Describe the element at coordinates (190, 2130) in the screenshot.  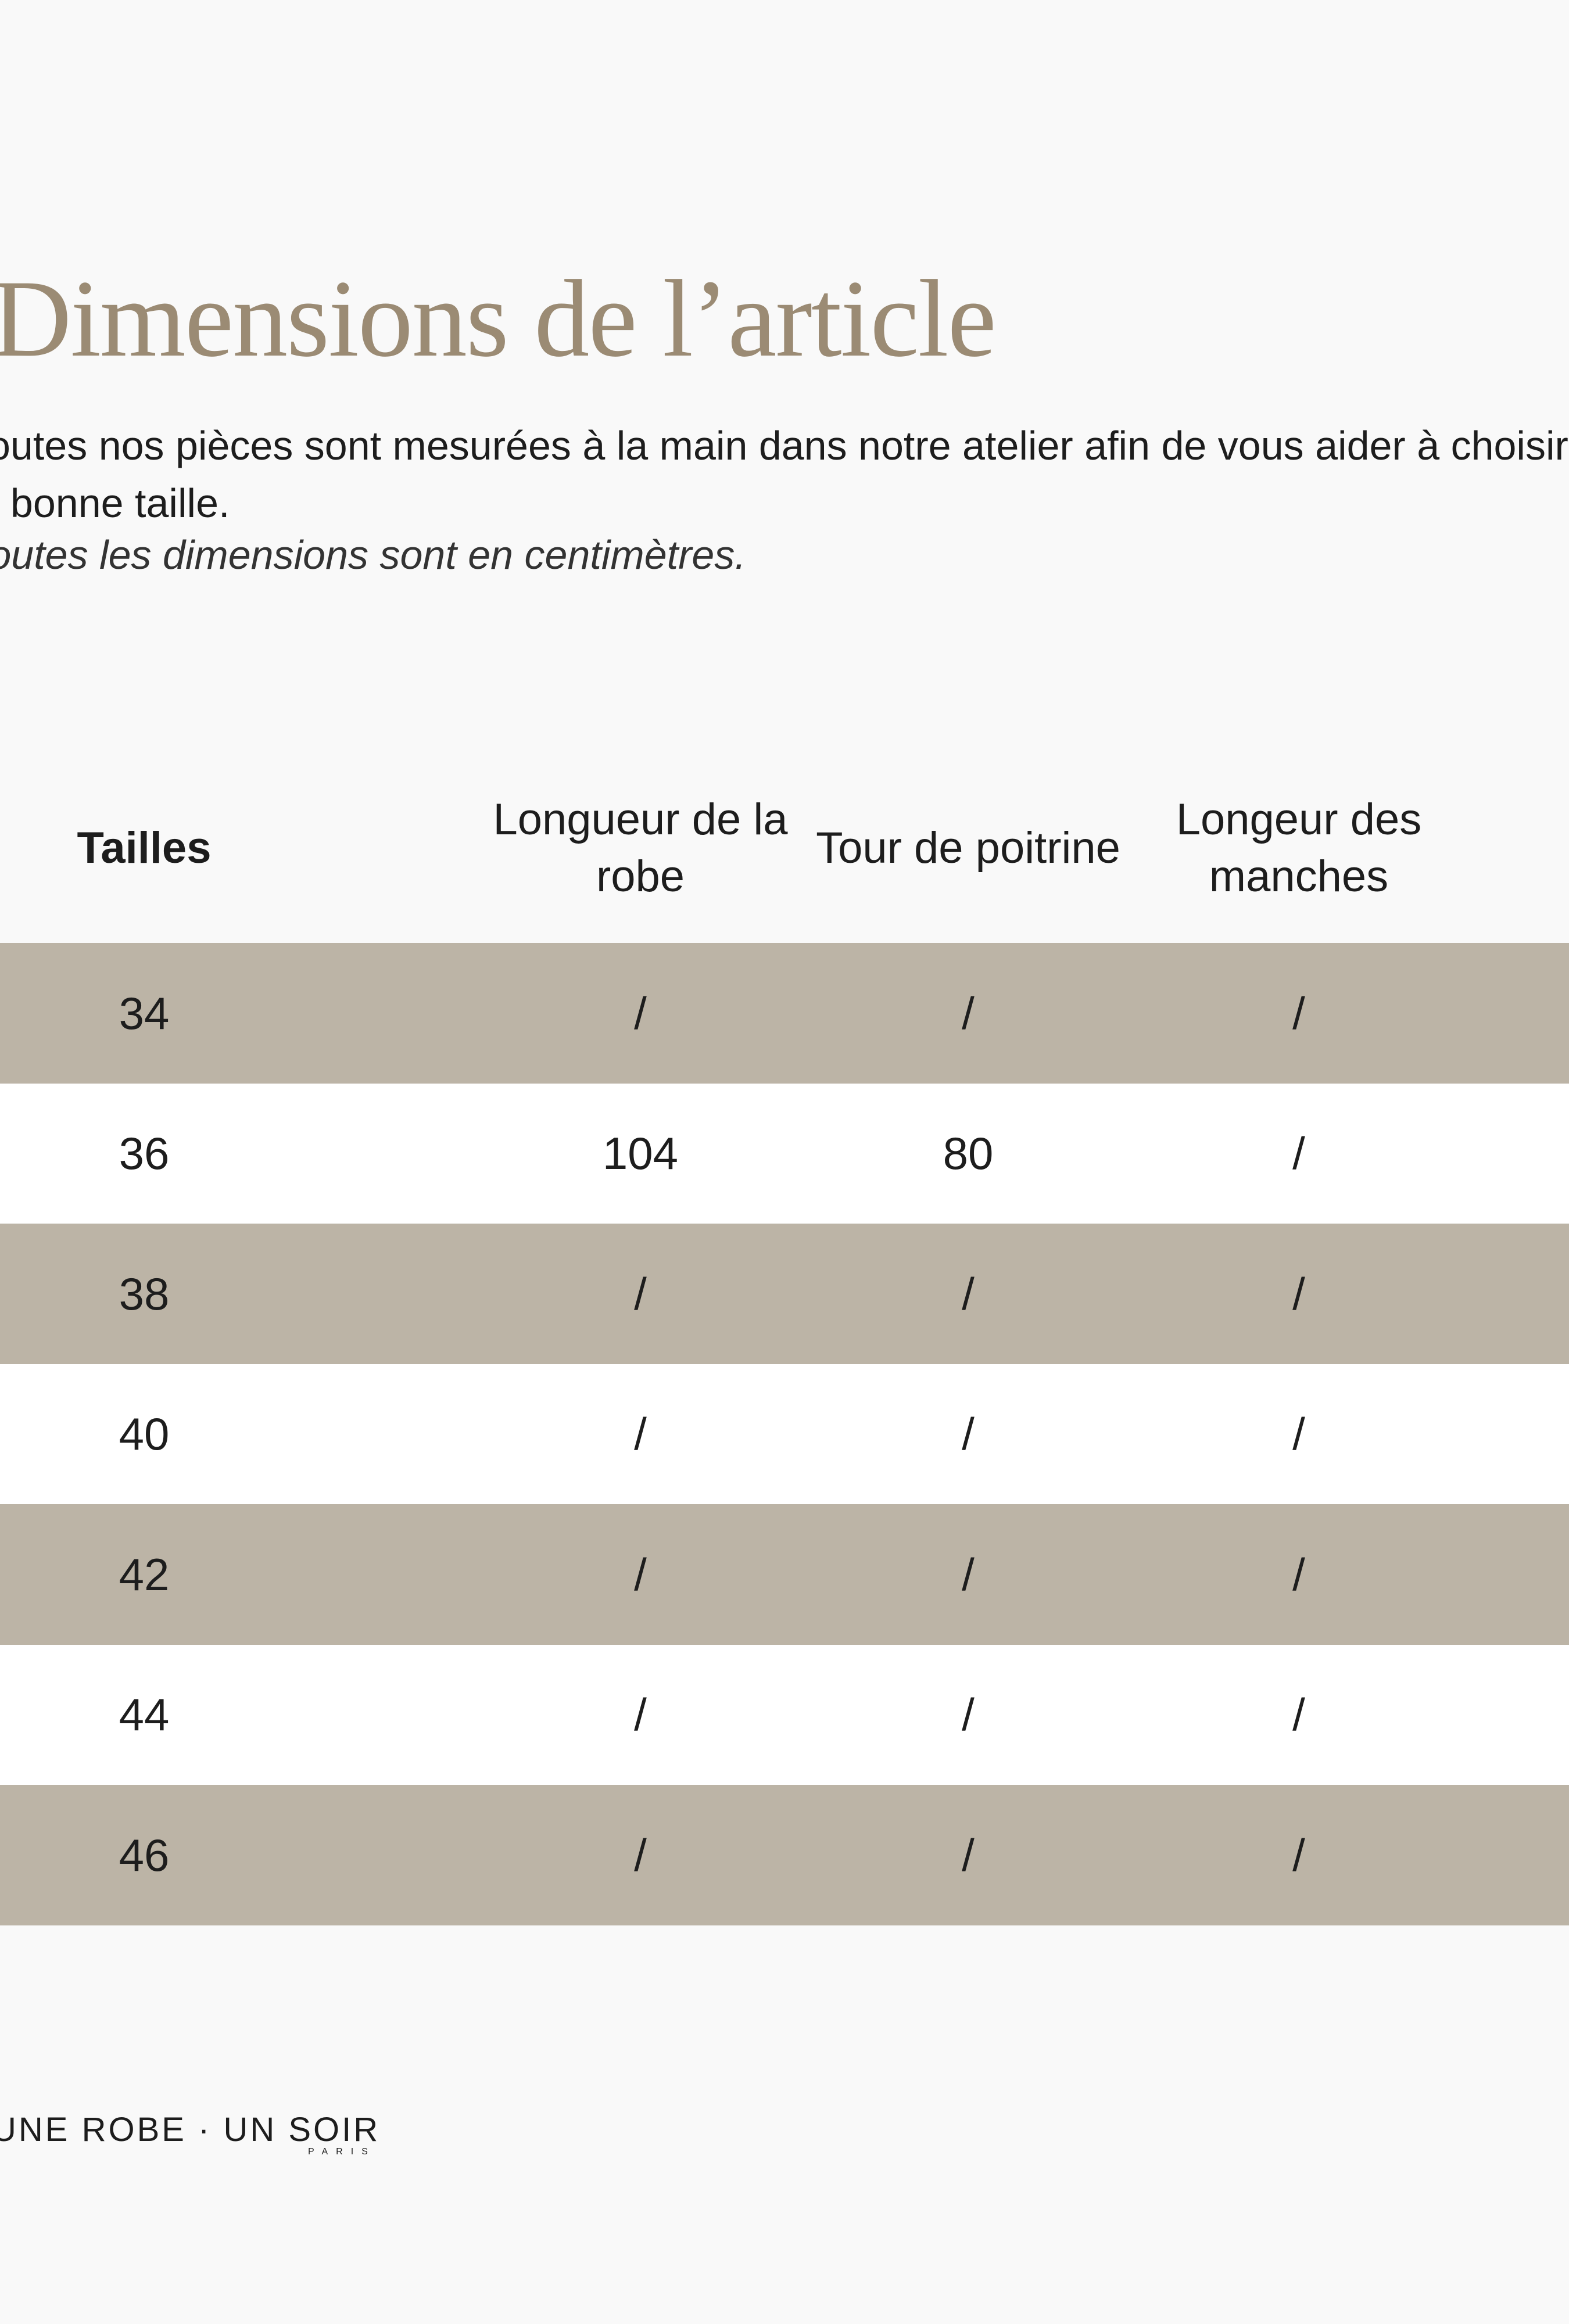
I see `brand-logo: UNE ROBE · UN SOIR` at that location.